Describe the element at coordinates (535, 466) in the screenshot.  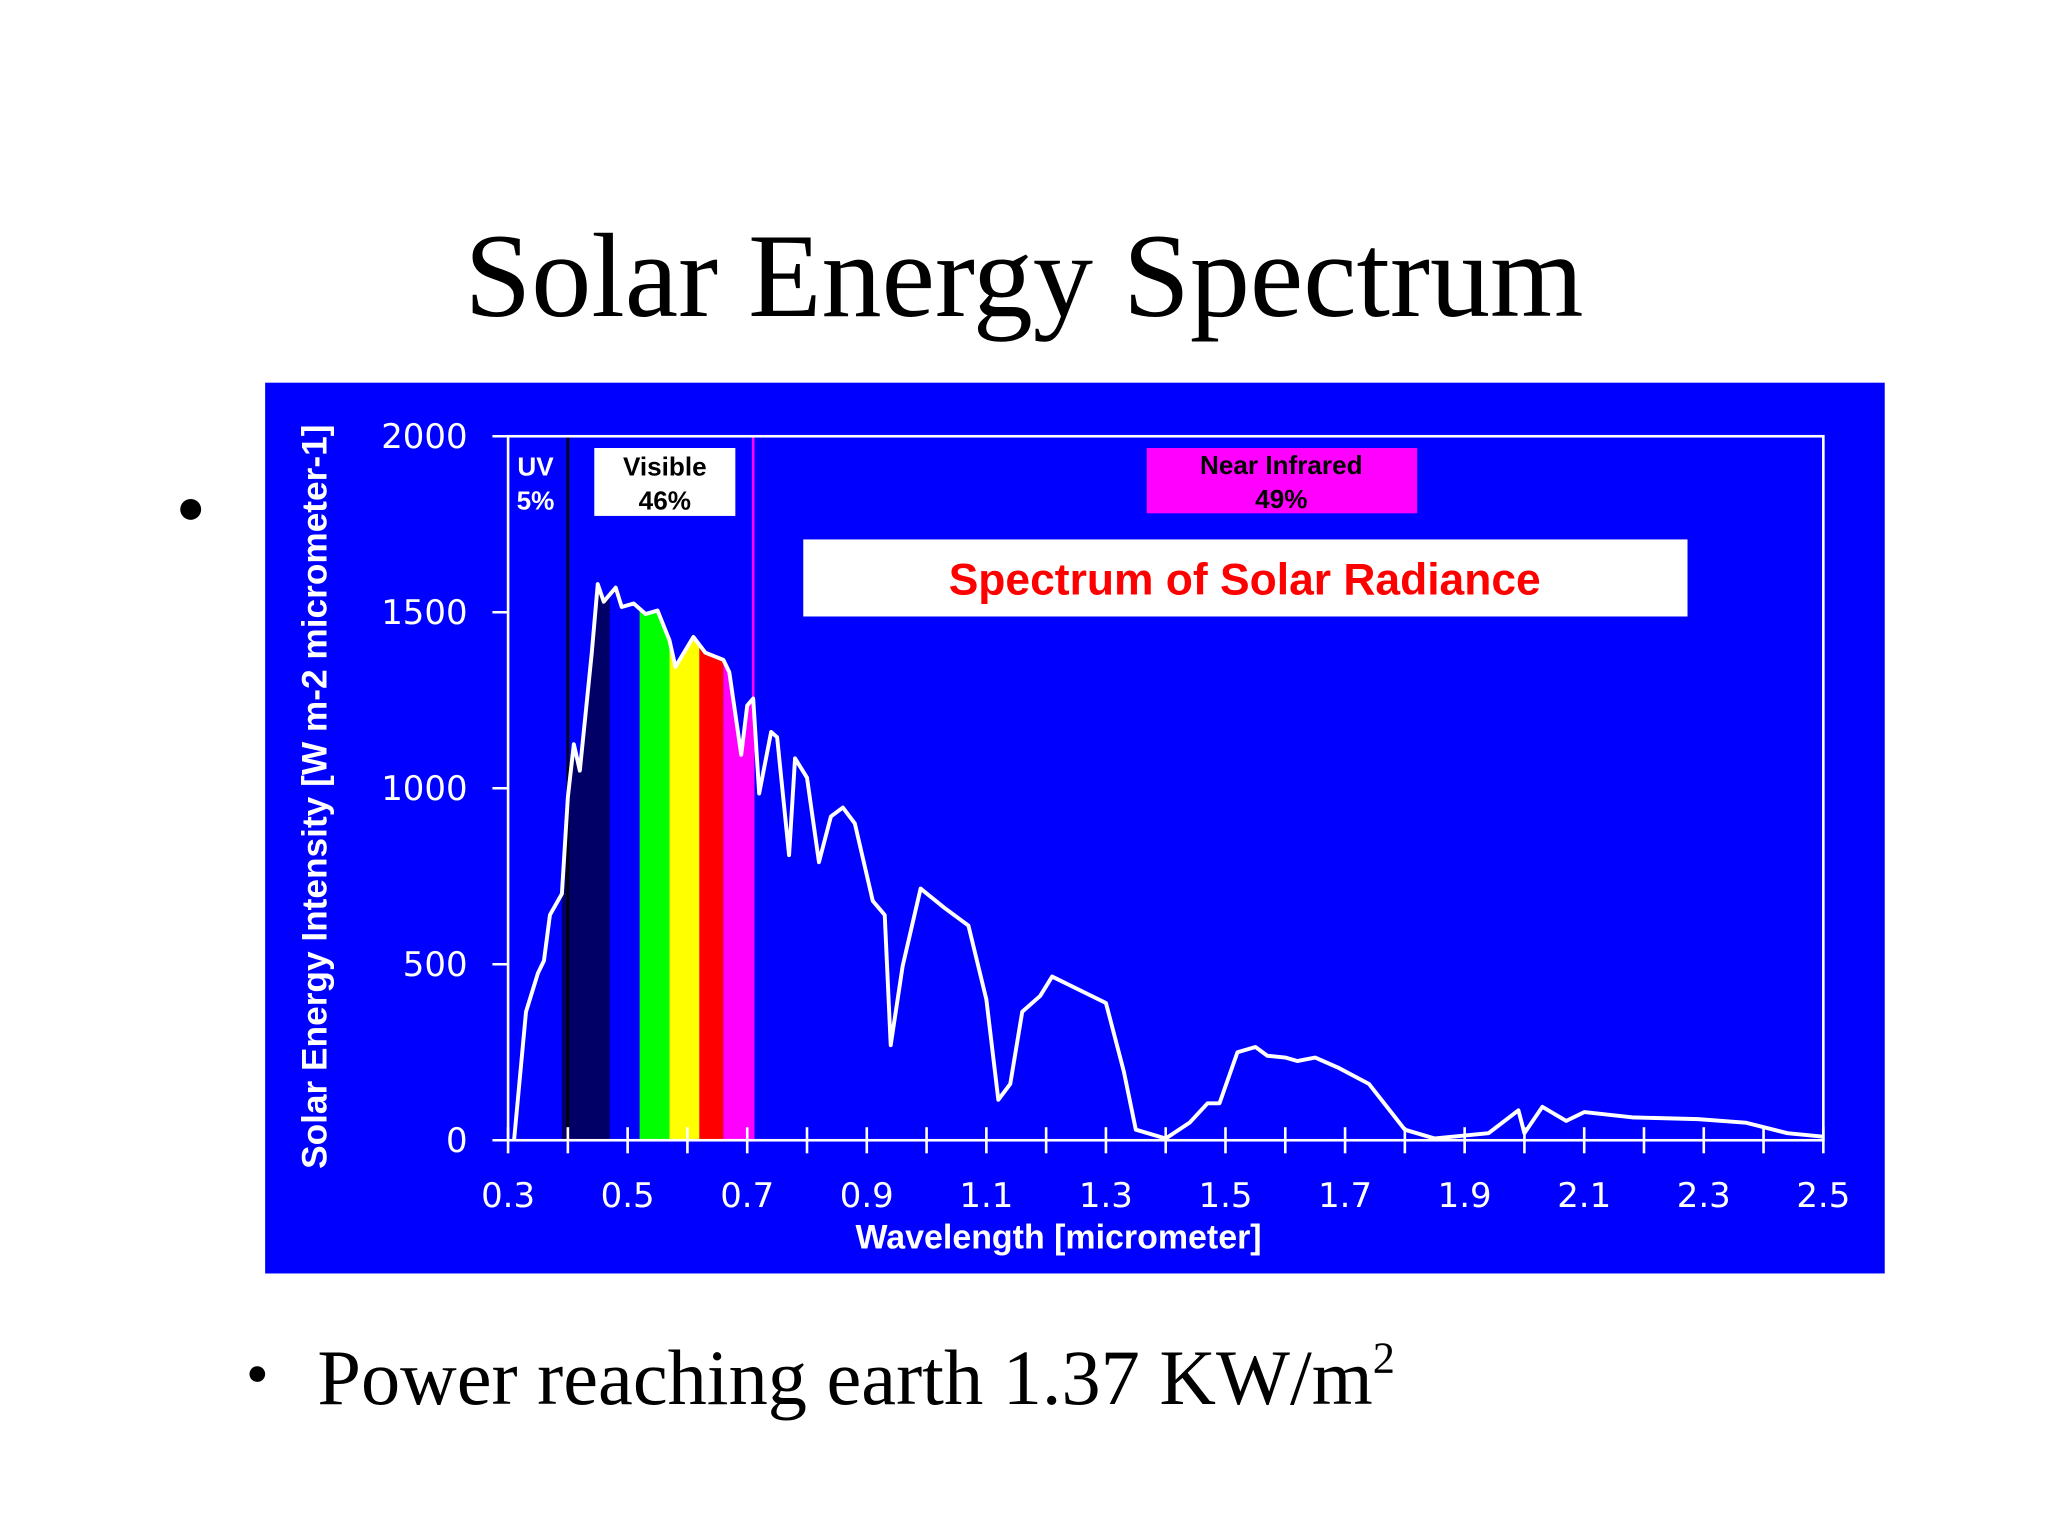
I see `region-name: UV` at that location.